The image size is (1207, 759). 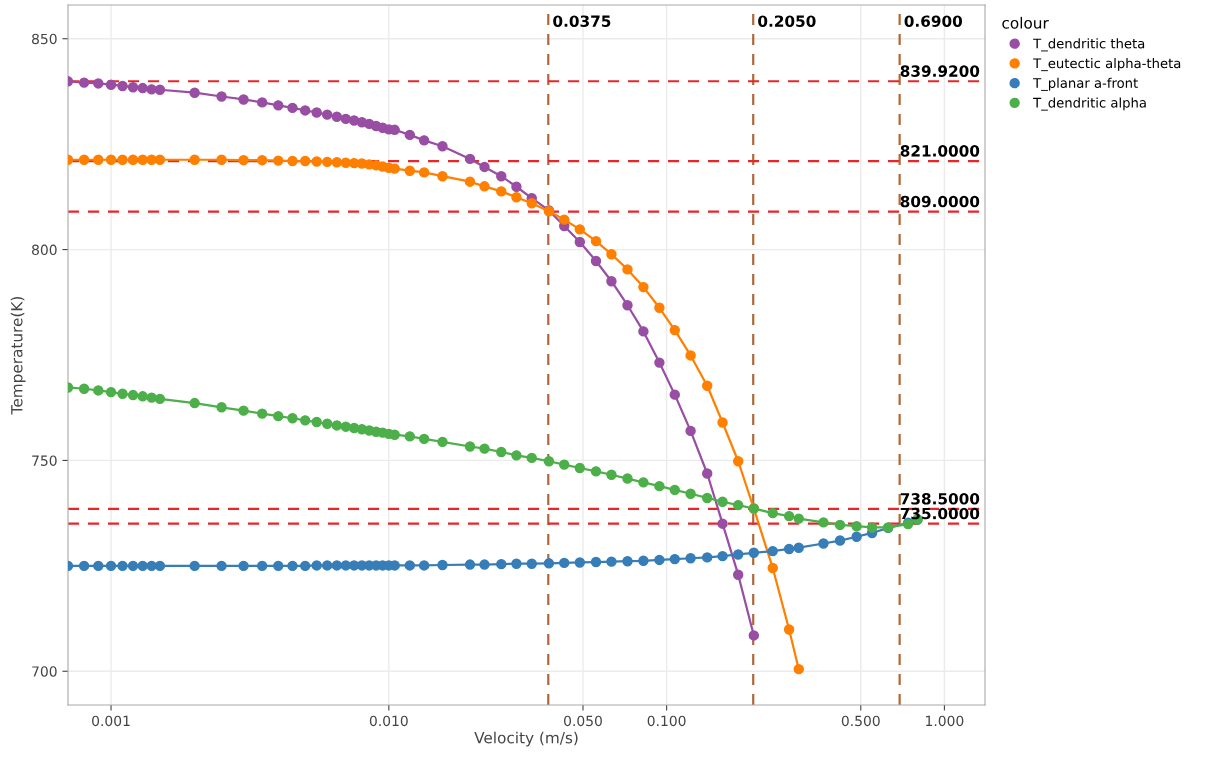 What do you see at coordinates (1107, 64) in the screenshot?
I see `legend-label: T_eutectic alpha-theta` at bounding box center [1107, 64].